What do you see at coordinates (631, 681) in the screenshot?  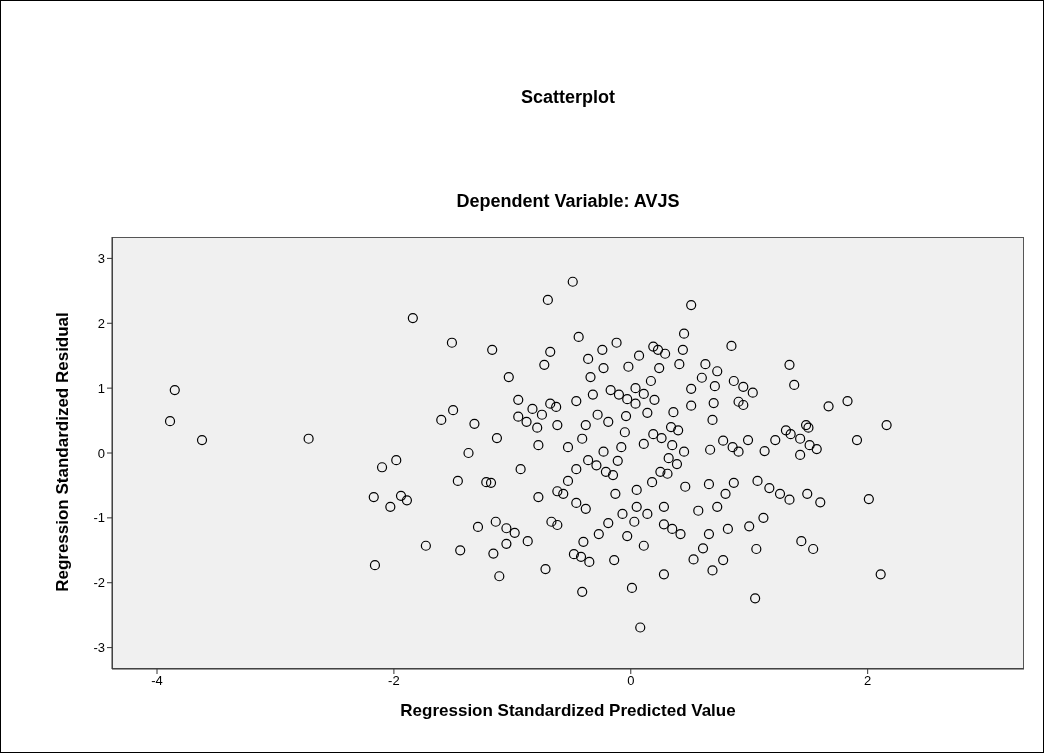 I see `x-tick-label: 0` at bounding box center [631, 681].